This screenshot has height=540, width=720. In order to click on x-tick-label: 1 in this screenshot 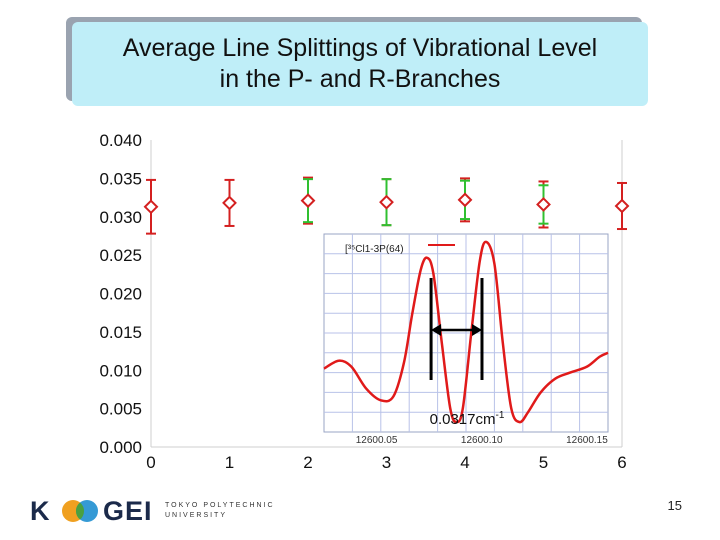, I will do `click(229, 462)`.